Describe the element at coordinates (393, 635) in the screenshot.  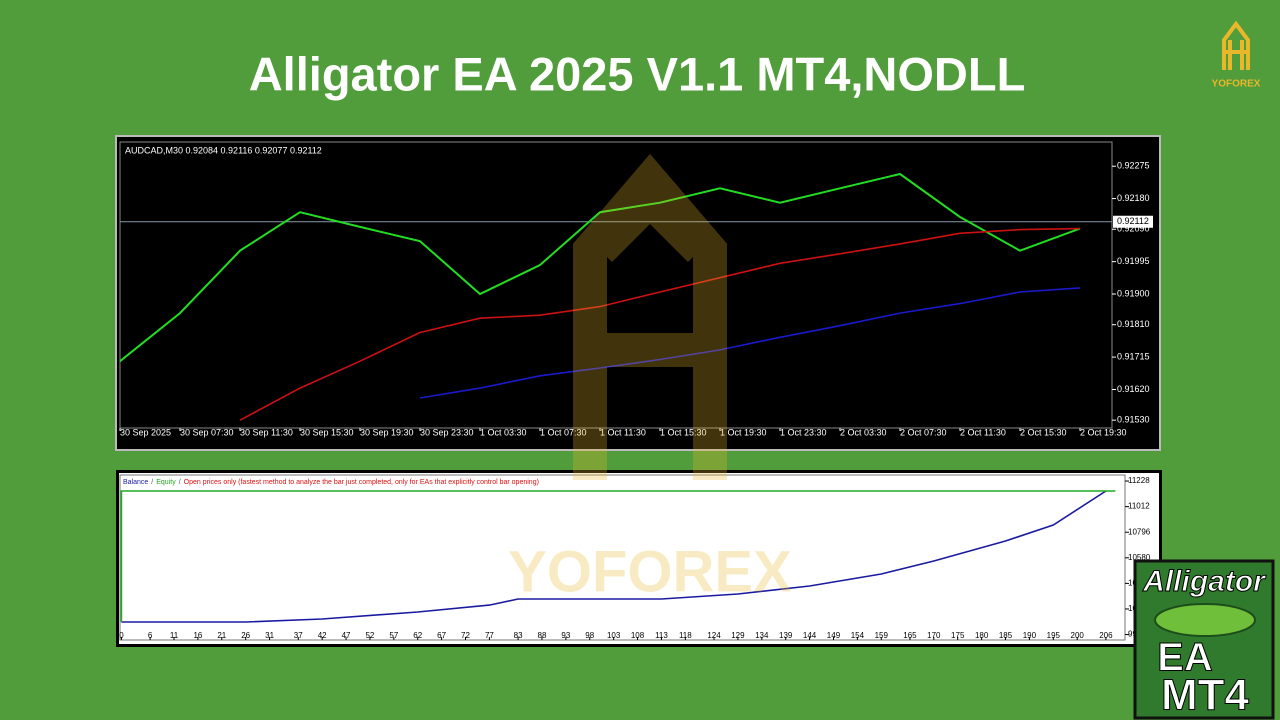
I see `x-tick-label: 57` at that location.